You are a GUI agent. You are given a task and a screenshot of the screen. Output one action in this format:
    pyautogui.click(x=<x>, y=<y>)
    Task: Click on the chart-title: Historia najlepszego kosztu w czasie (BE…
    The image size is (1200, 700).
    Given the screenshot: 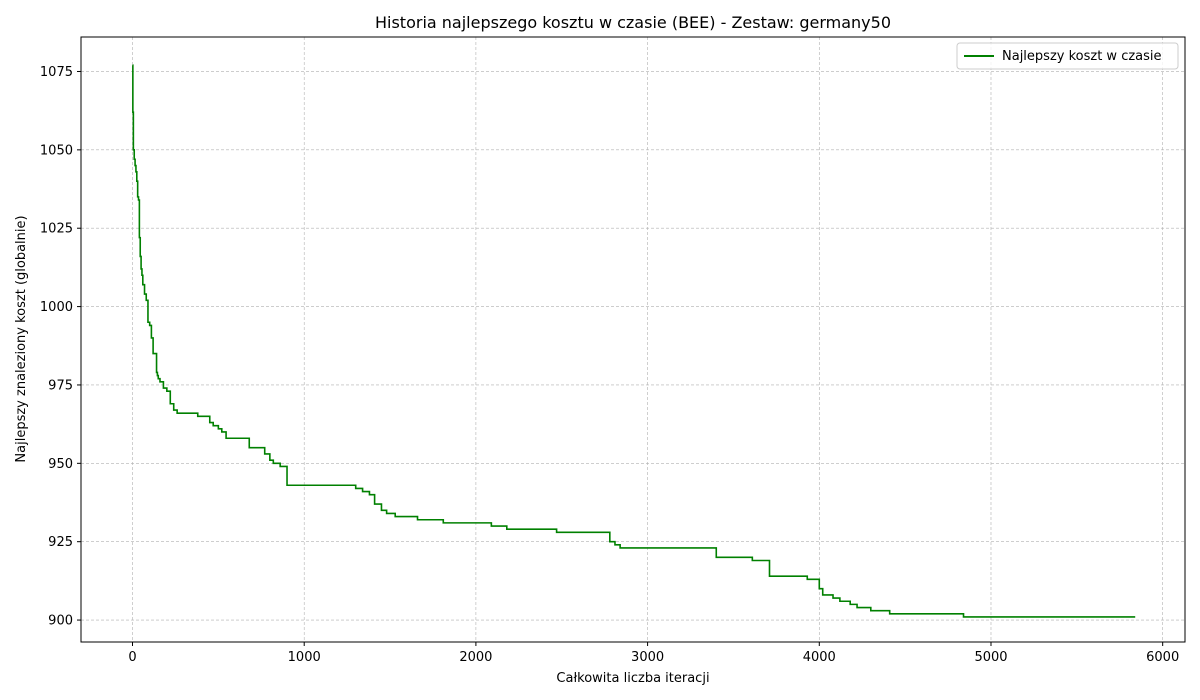 What is the action you would take?
    pyautogui.click(x=633, y=22)
    